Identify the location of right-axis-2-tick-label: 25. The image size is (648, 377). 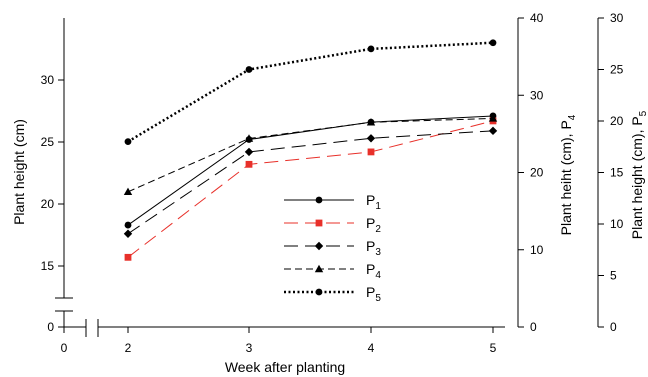
(617, 70).